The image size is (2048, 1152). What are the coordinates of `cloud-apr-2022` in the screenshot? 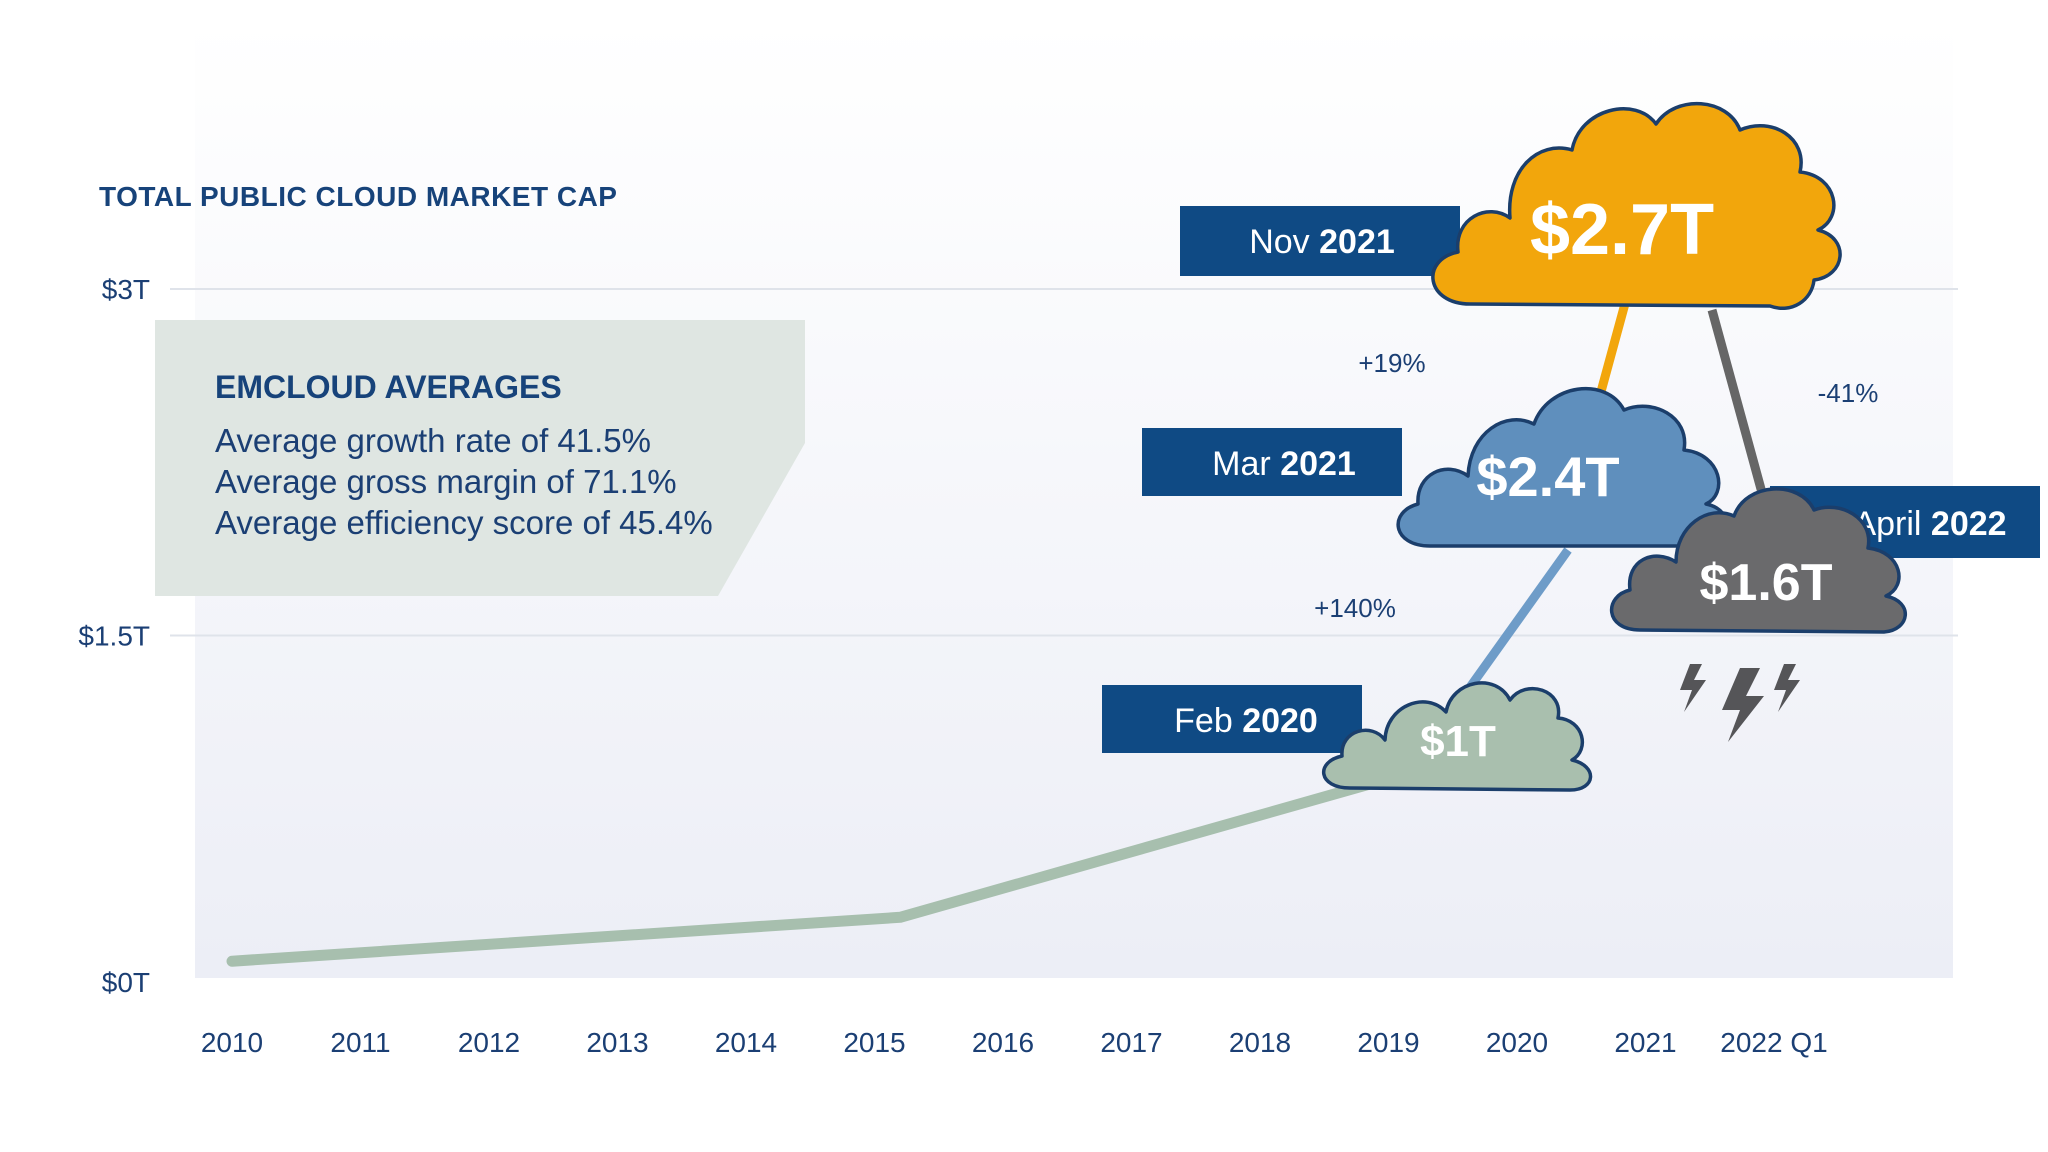 It's located at (1758, 560).